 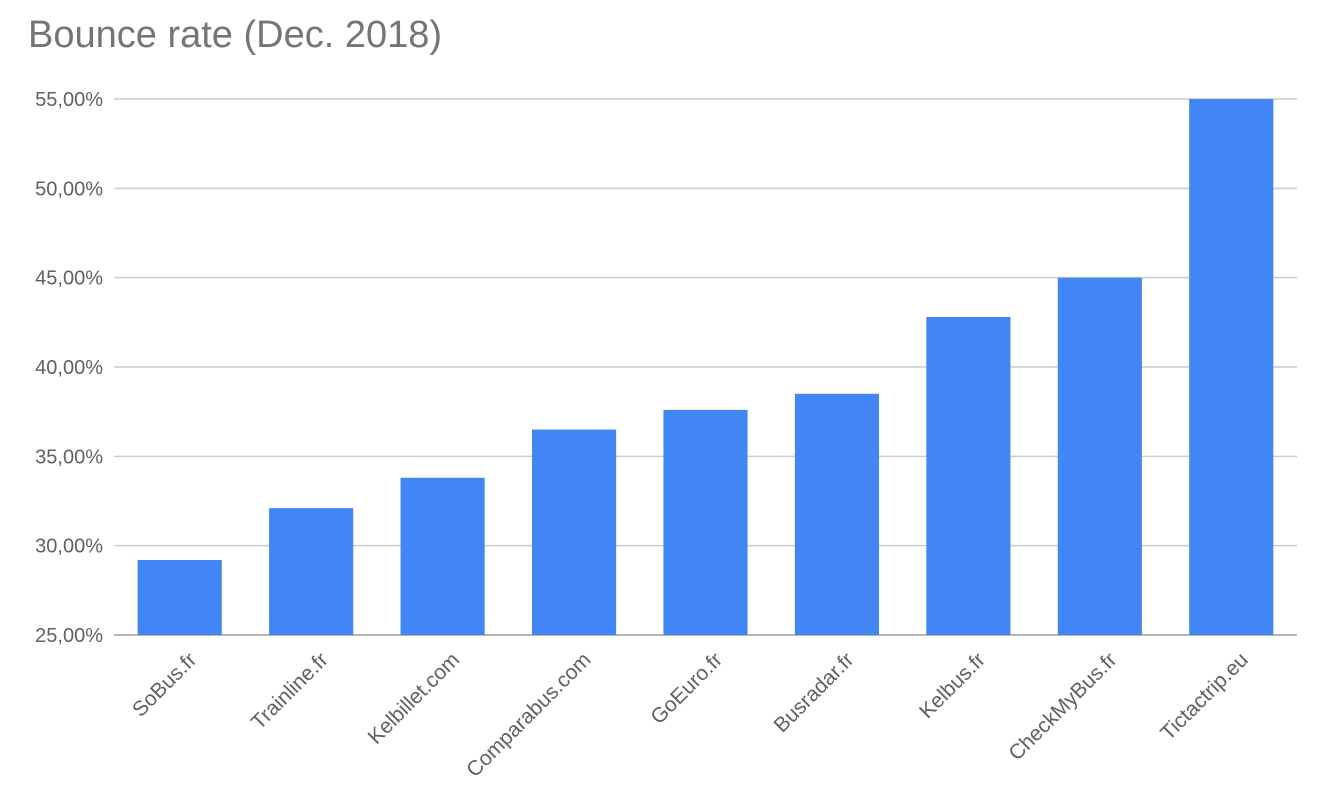 I want to click on y-tick-label: 35,00%, so click(x=69, y=457).